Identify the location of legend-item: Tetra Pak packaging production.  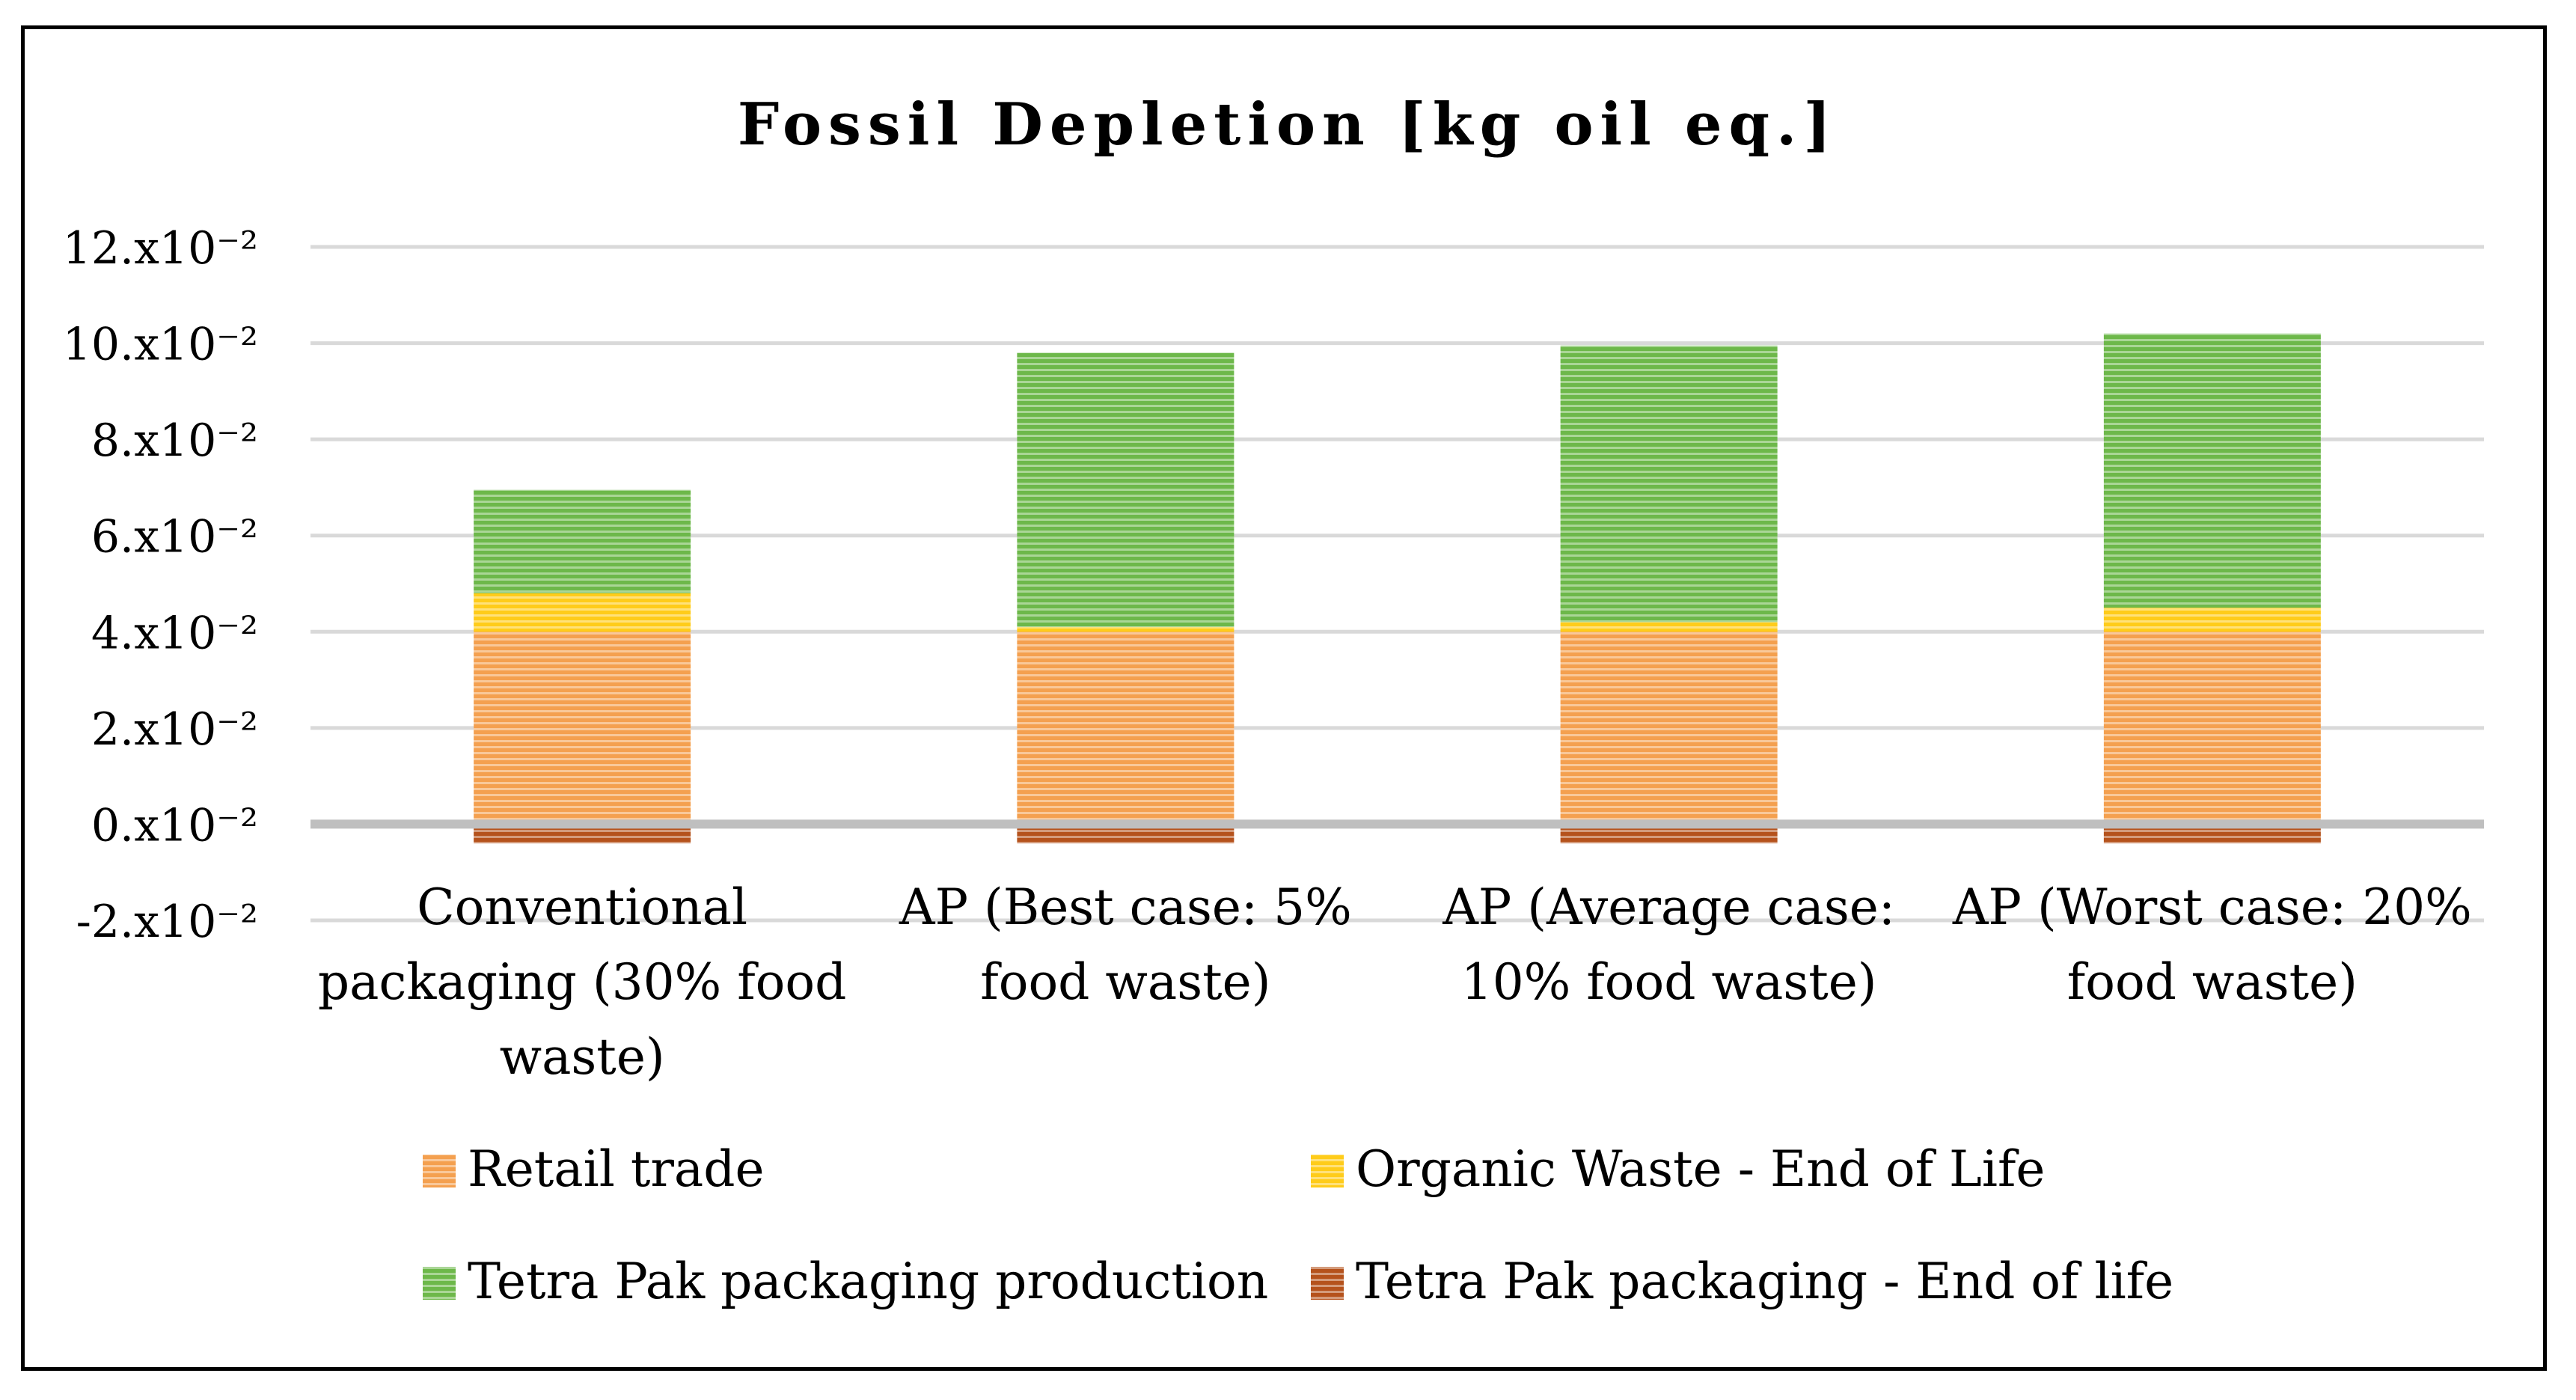
(845, 1281).